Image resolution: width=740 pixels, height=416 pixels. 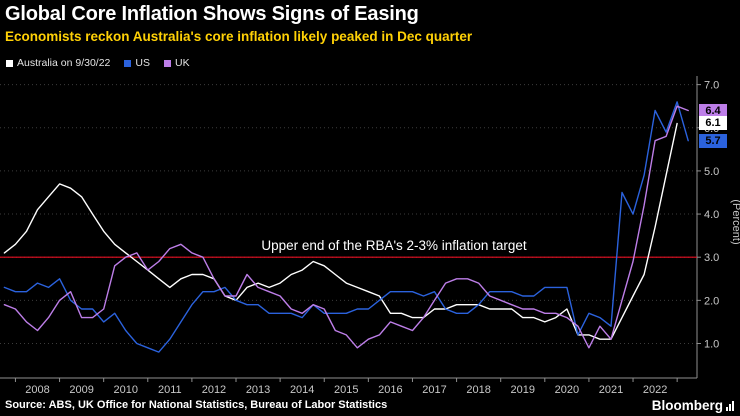 I want to click on legend-item-australia: Australia on 9/30/22, so click(x=58, y=63).